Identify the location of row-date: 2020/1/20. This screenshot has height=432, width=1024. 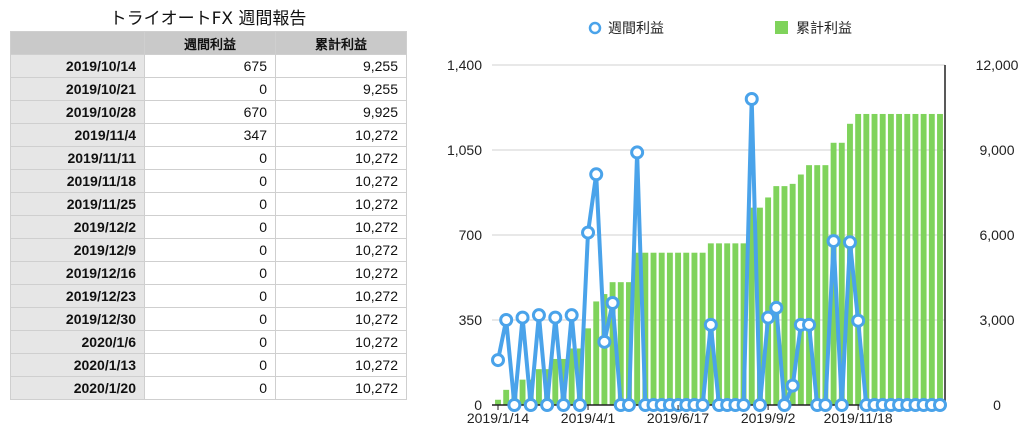
(77, 388).